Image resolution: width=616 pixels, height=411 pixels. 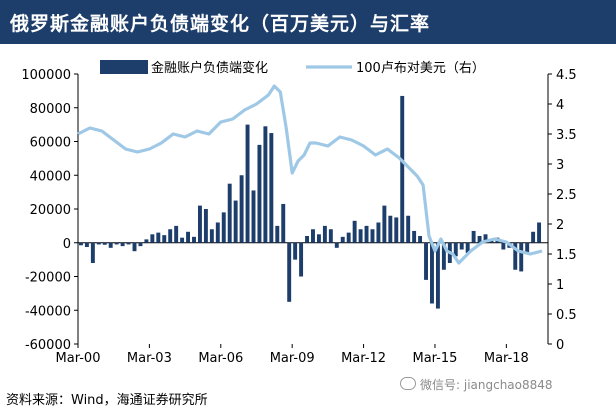 What do you see at coordinates (566, 315) in the screenshot?
I see `y-right-tick-label: 0.5` at bounding box center [566, 315].